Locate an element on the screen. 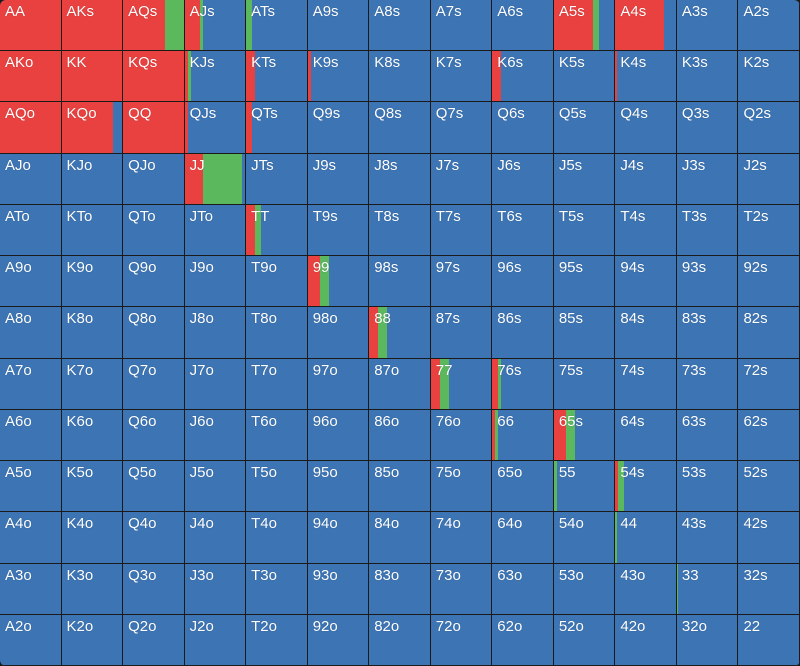 The width and height of the screenshot is (800, 666). hand-cell: K2s is located at coordinates (769, 77).